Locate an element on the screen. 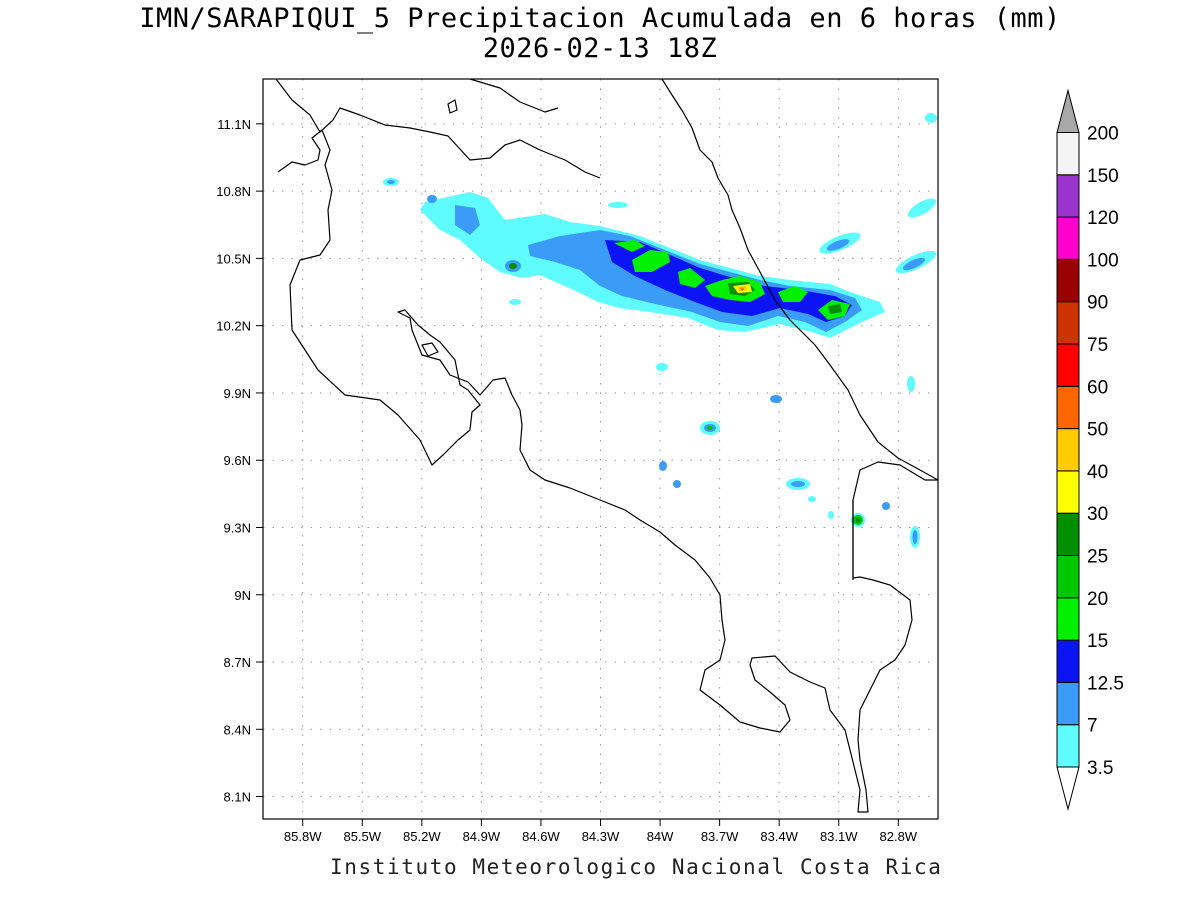 The image size is (1200, 900). colorbar-label: 150 is located at coordinates (1103, 176).